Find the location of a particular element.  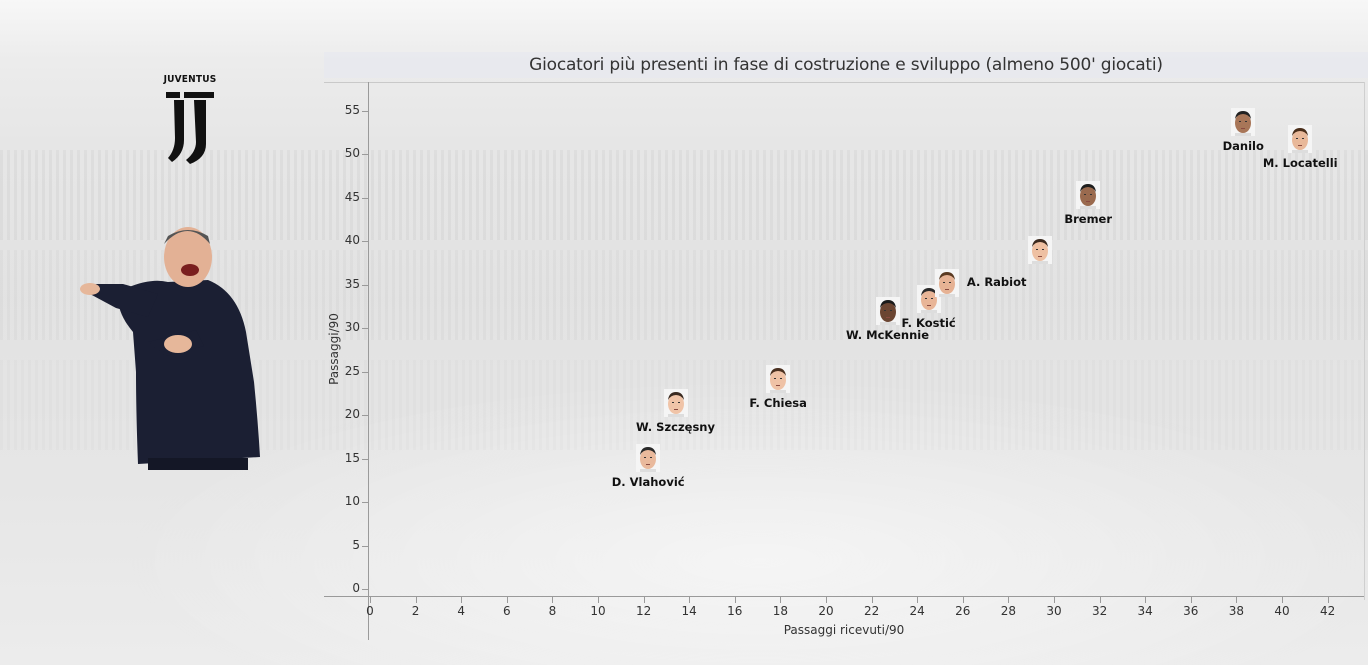

y-tick-label: 55 is located at coordinates (352, 109).